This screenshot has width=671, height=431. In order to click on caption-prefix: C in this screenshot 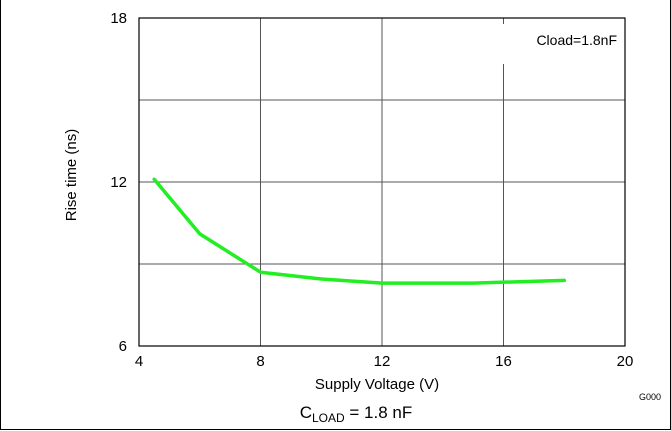, I will do `click(306, 412)`.